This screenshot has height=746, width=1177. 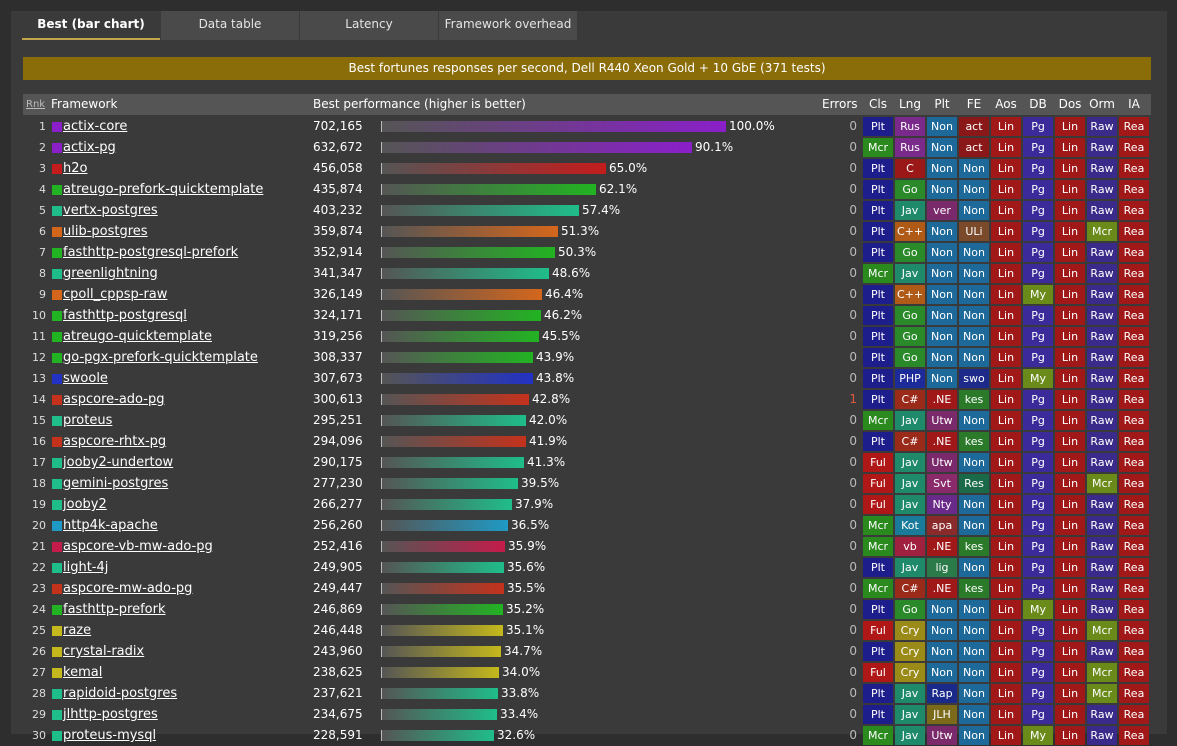 What do you see at coordinates (230, 25) in the screenshot?
I see `tab-data-table: Data table` at bounding box center [230, 25].